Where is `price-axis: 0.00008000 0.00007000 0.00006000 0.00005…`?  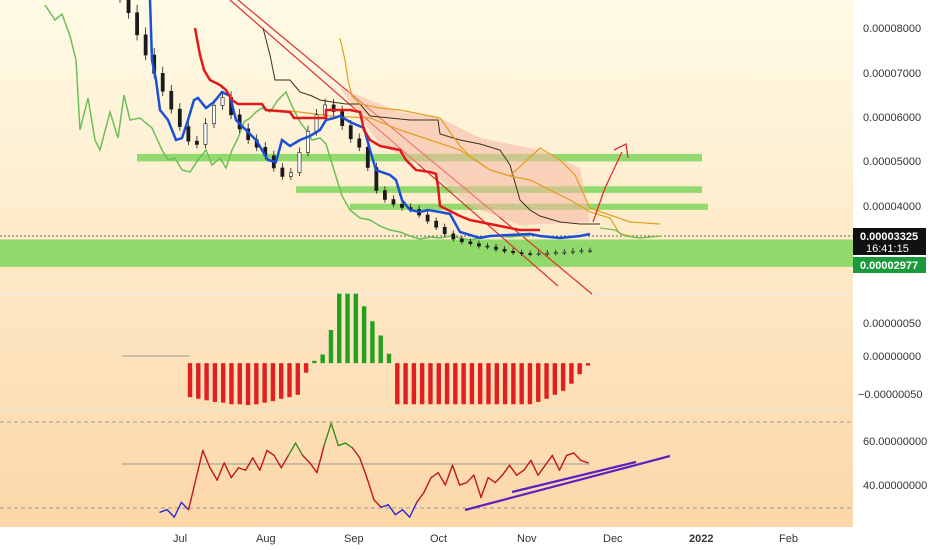
price-axis: 0.00008000 0.00007000 0.00006000 0.00005… is located at coordinates (890, 257).